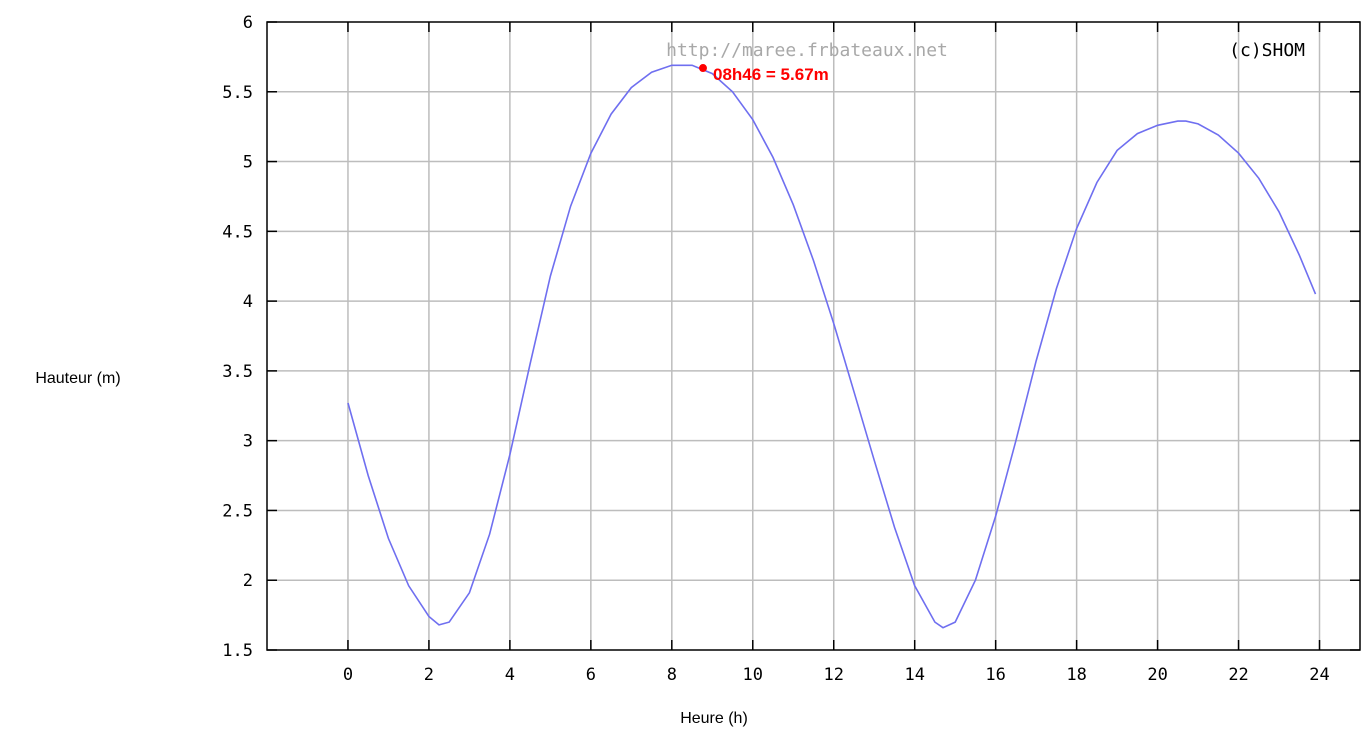 This screenshot has width=1363, height=733. Describe the element at coordinates (510, 675) in the screenshot. I see `x-tick-label: 4` at that location.